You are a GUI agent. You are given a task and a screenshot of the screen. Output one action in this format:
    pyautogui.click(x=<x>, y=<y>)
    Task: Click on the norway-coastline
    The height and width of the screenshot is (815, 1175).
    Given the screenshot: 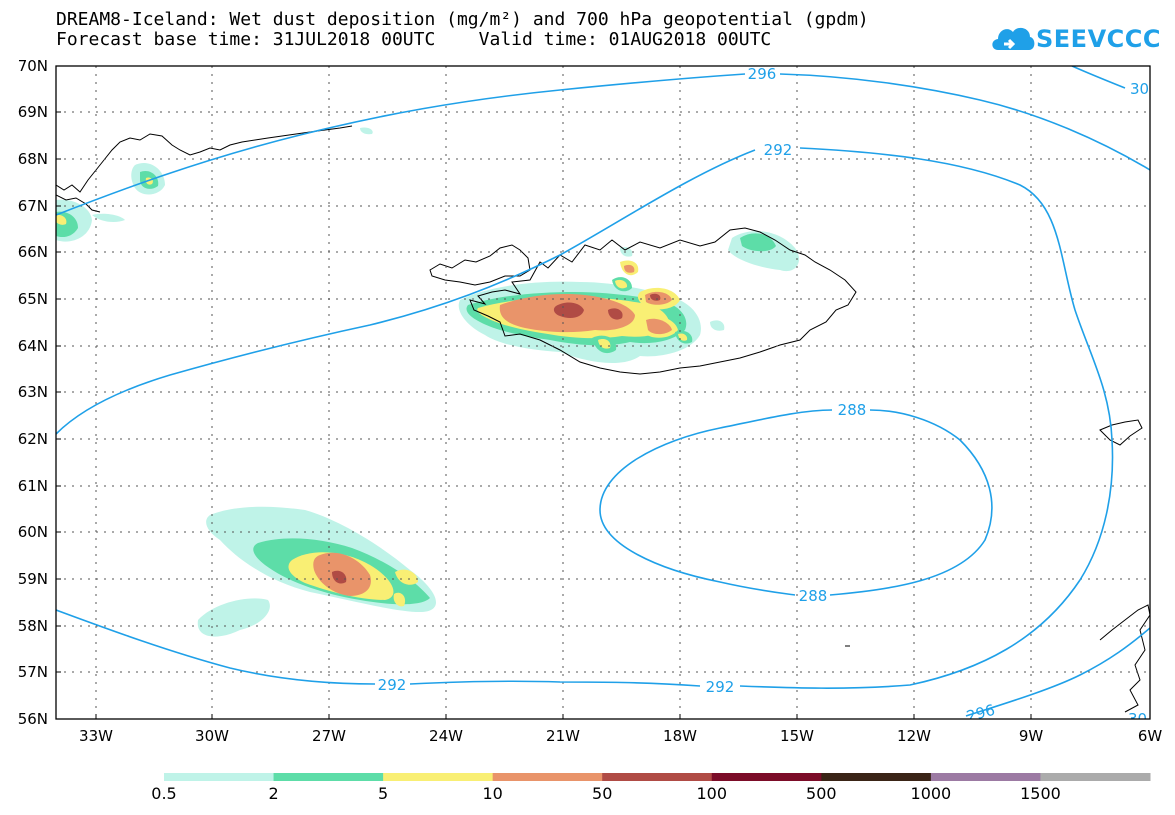 What is the action you would take?
    pyautogui.click(x=1124, y=658)
    